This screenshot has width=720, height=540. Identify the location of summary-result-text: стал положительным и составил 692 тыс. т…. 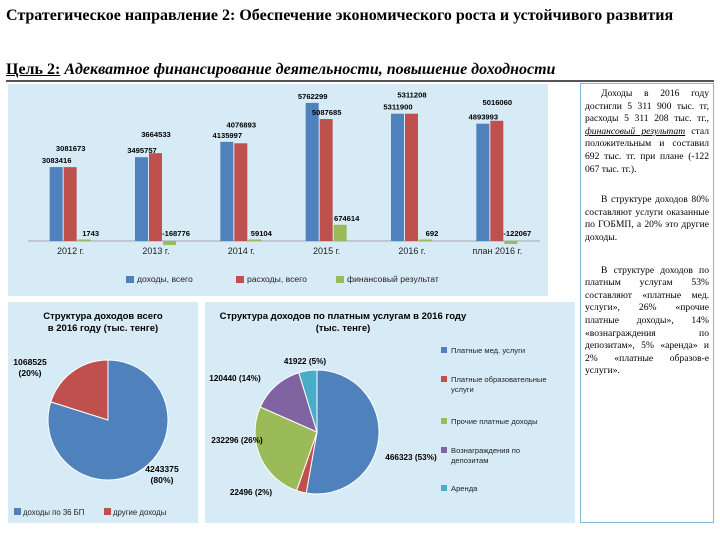
(647, 150).